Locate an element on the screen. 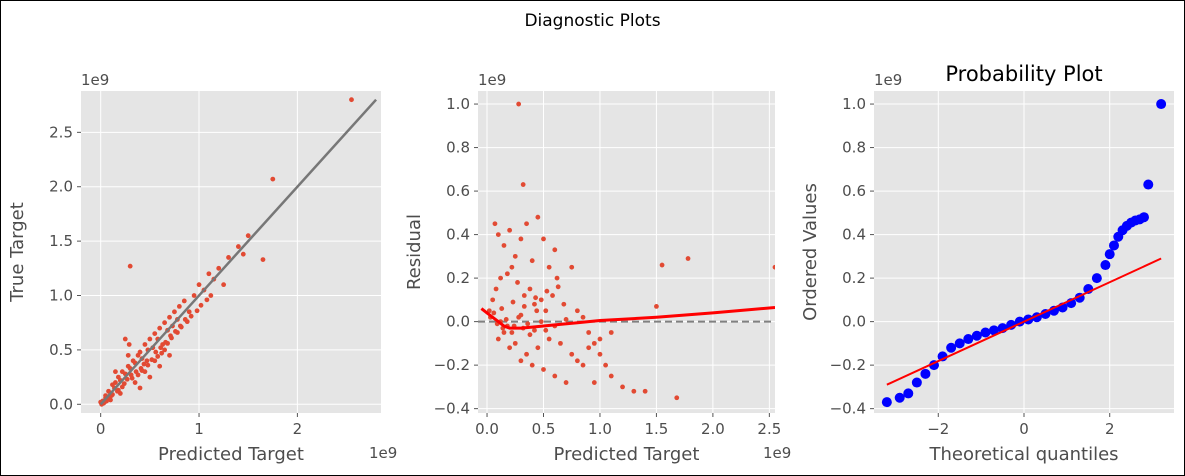 The width and height of the screenshot is (1185, 476). y-tick-label: 2.0 is located at coordinates (61, 187).